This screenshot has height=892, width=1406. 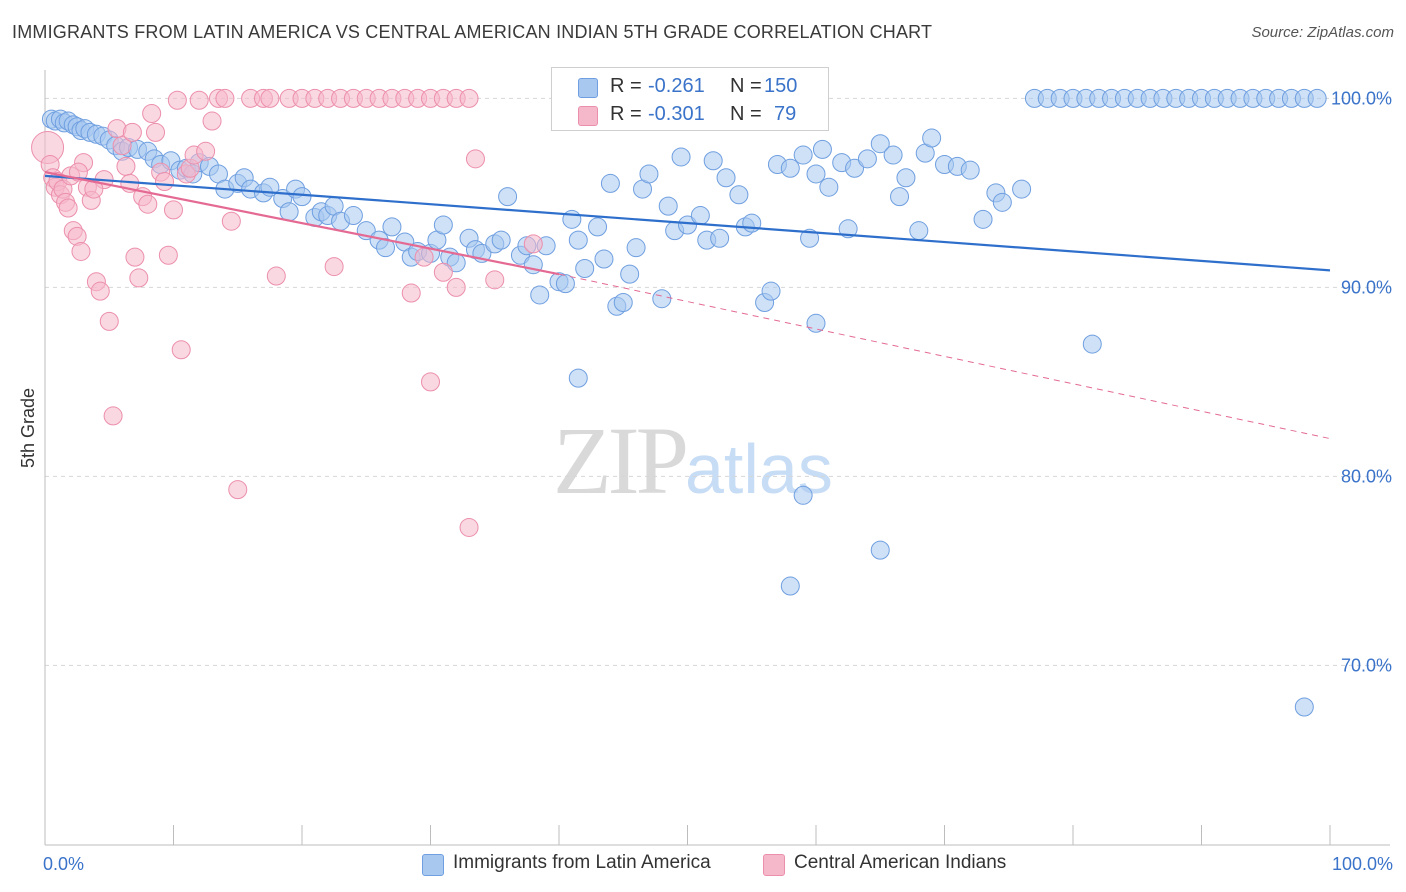 I want to click on legend-swatch-pink, so click(x=588, y=116).